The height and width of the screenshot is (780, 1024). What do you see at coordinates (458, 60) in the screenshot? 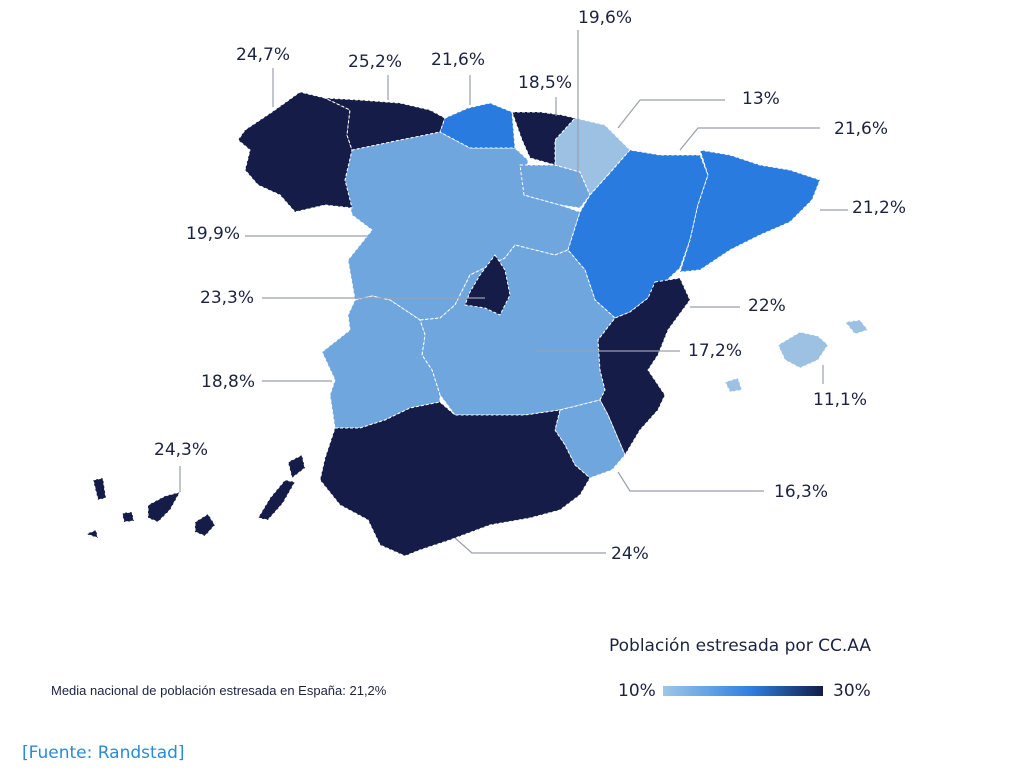
I see `label-cantabria: 21,6%` at bounding box center [458, 60].